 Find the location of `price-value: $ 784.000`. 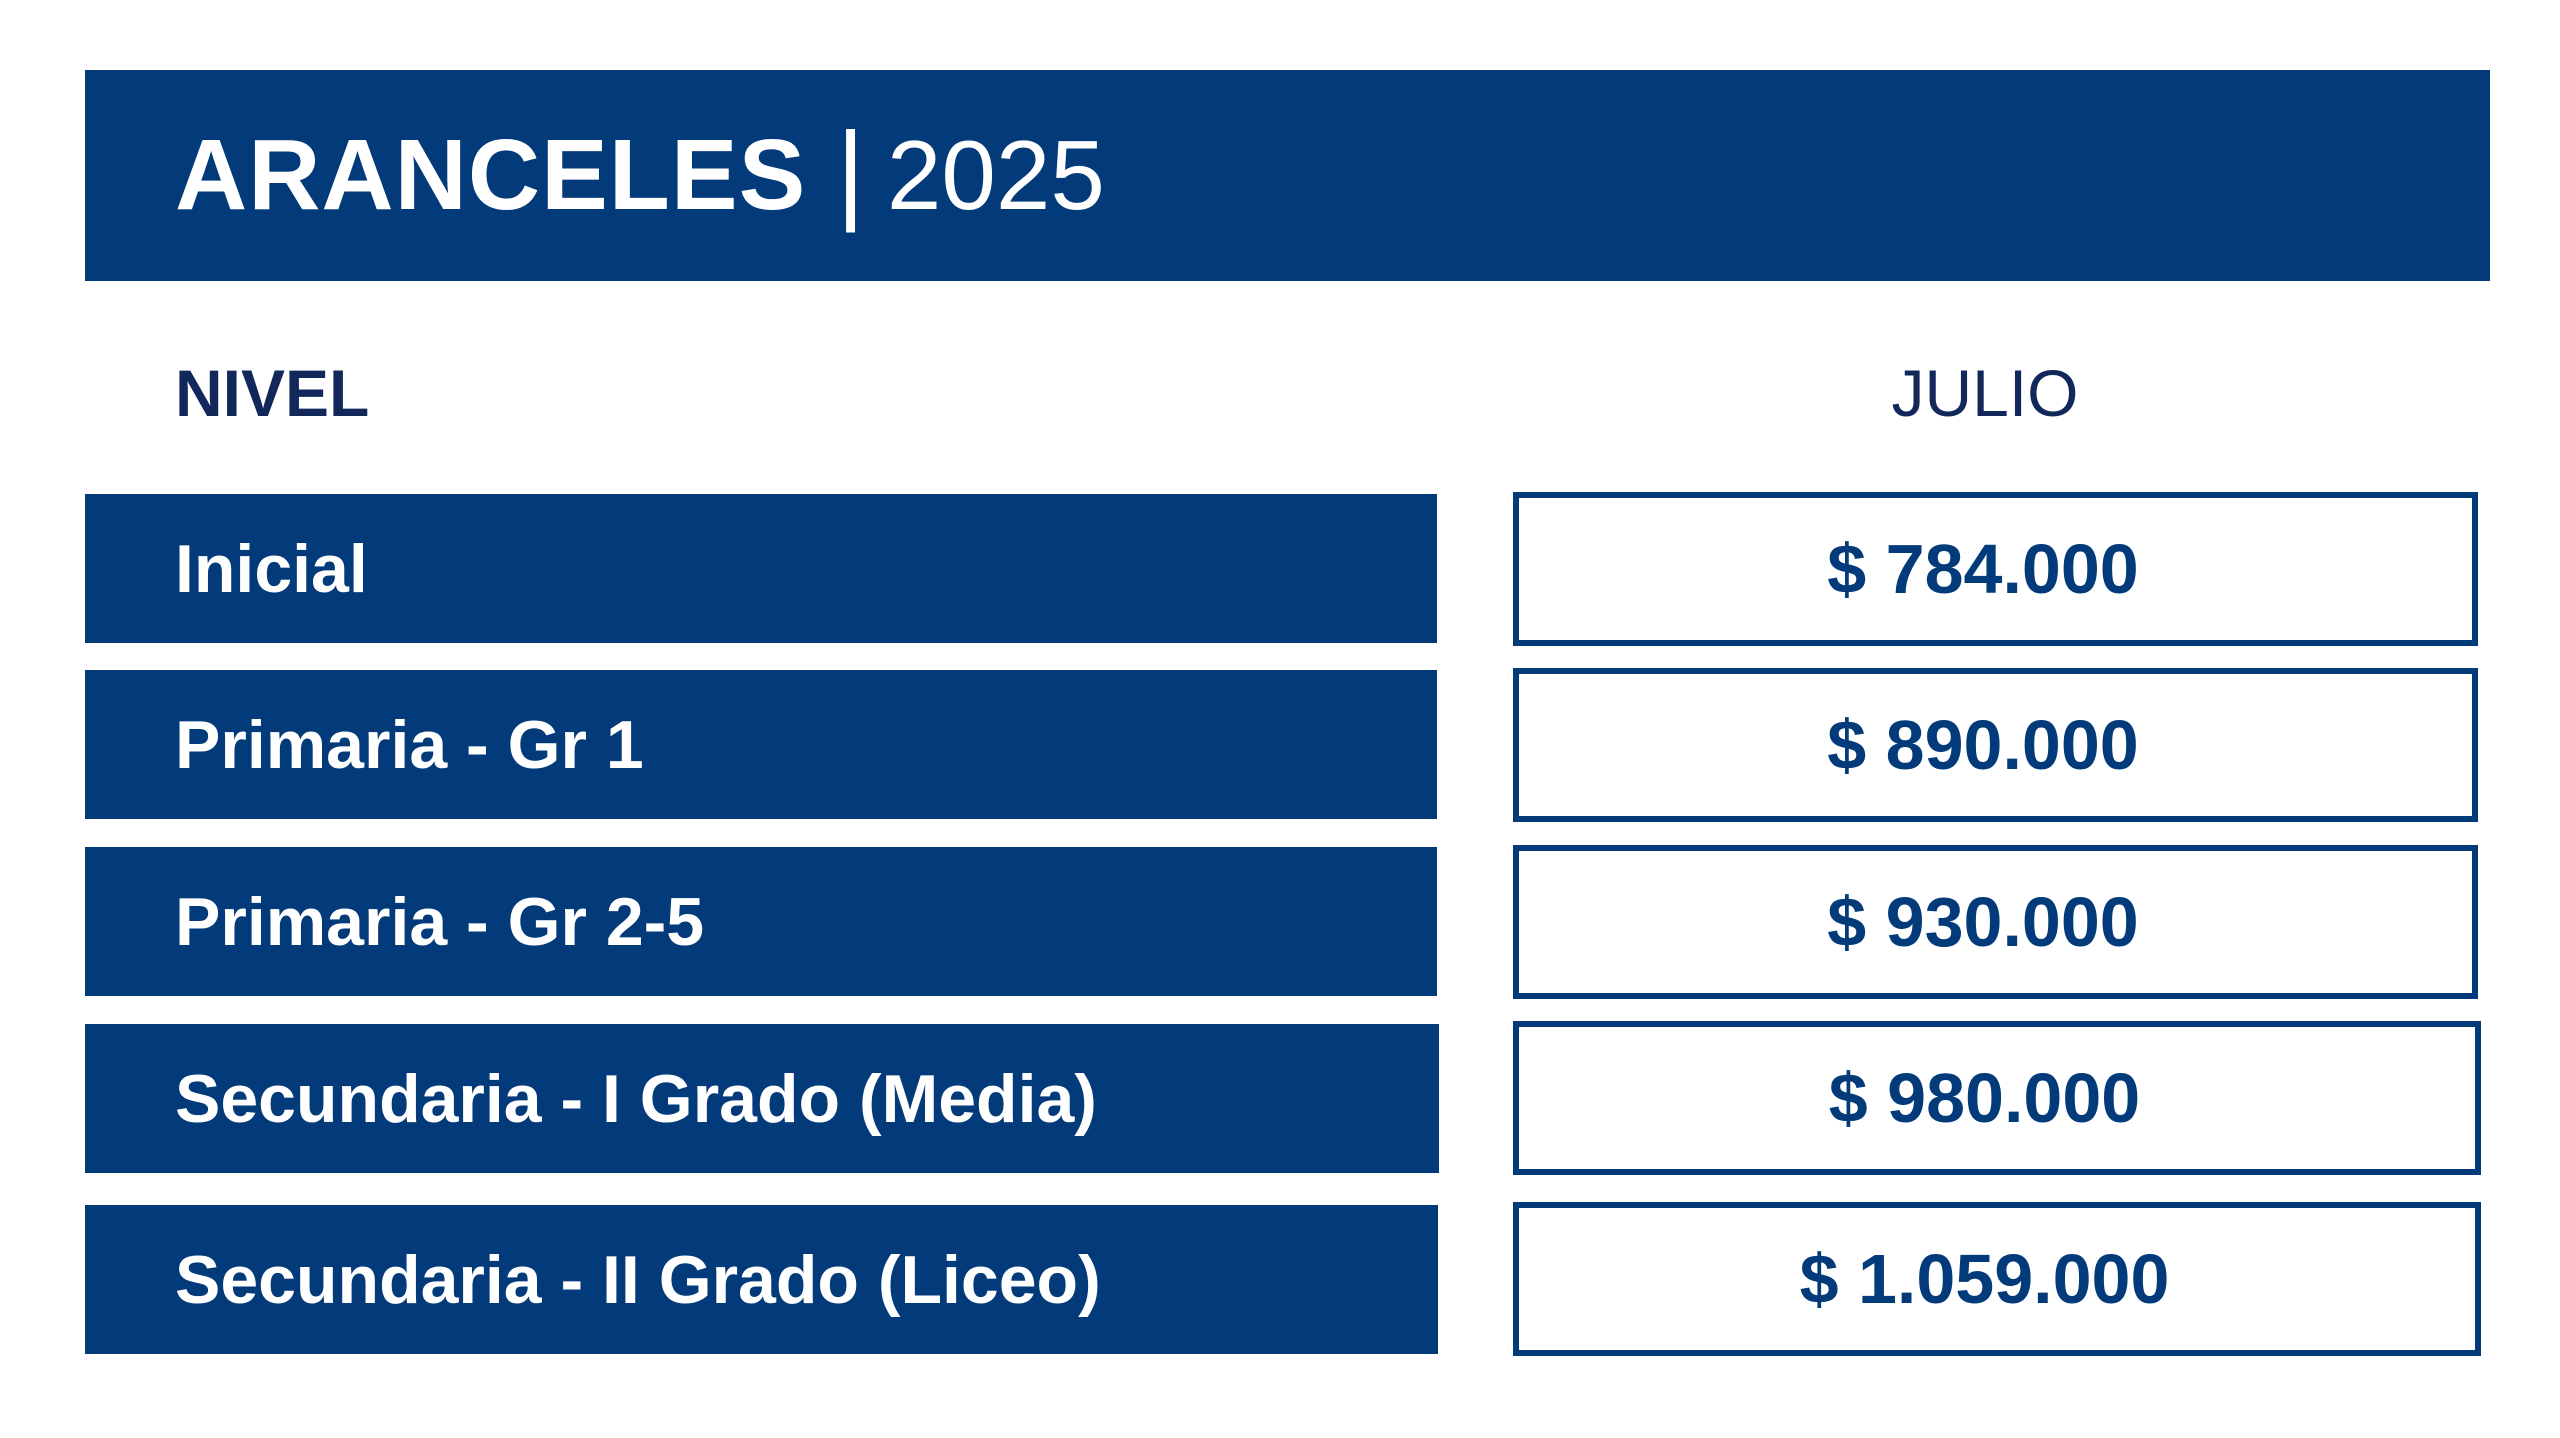

price-value: $ 784.000 is located at coordinates (1983, 569).